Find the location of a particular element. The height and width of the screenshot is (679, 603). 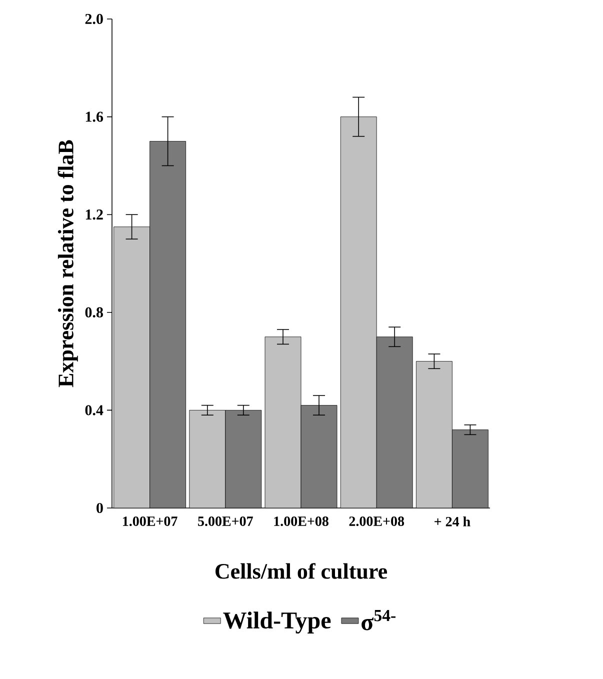

x-tick-label: 1.00E+08 is located at coordinates (301, 521).